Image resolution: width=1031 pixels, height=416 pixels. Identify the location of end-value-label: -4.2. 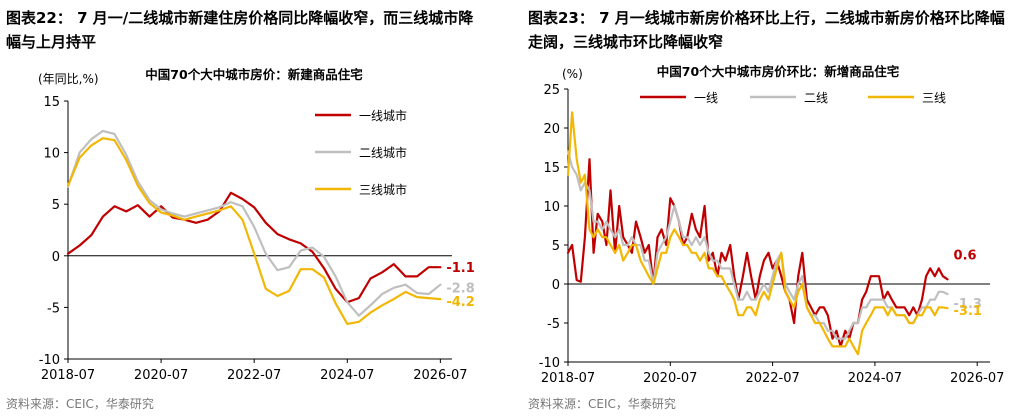
(460, 302).